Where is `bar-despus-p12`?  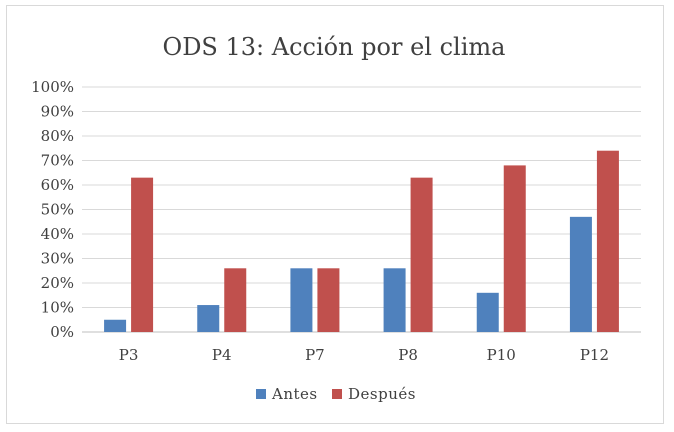
bar-despus-p12 is located at coordinates (607, 241).